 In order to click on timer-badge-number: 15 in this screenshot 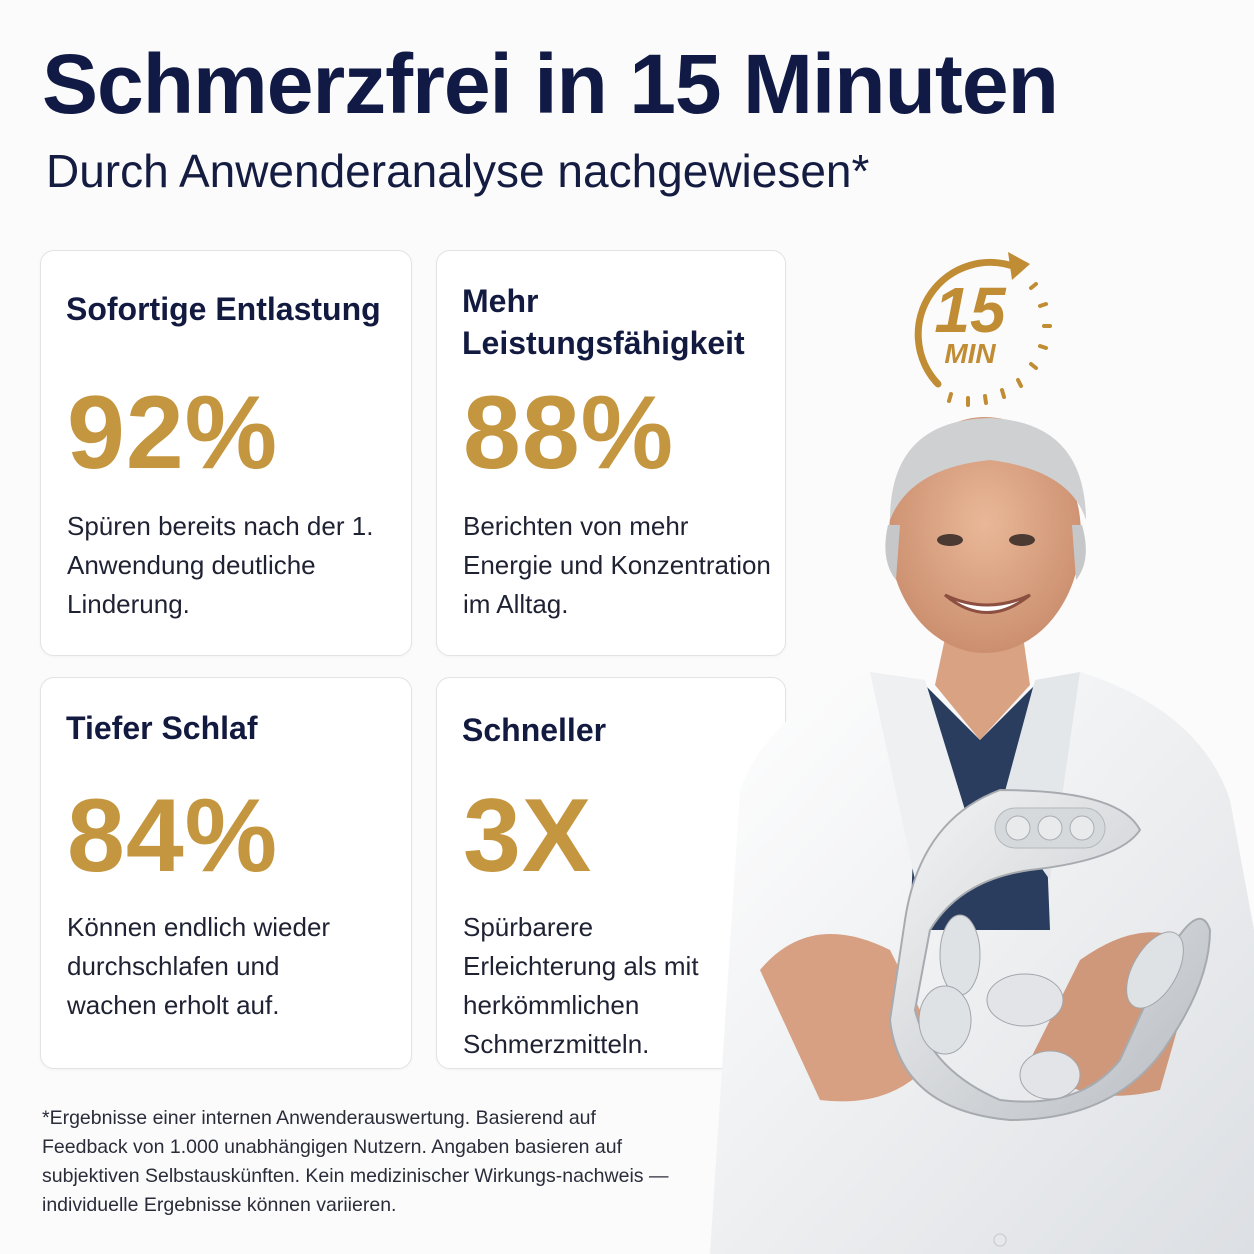, I will do `click(970, 310)`.